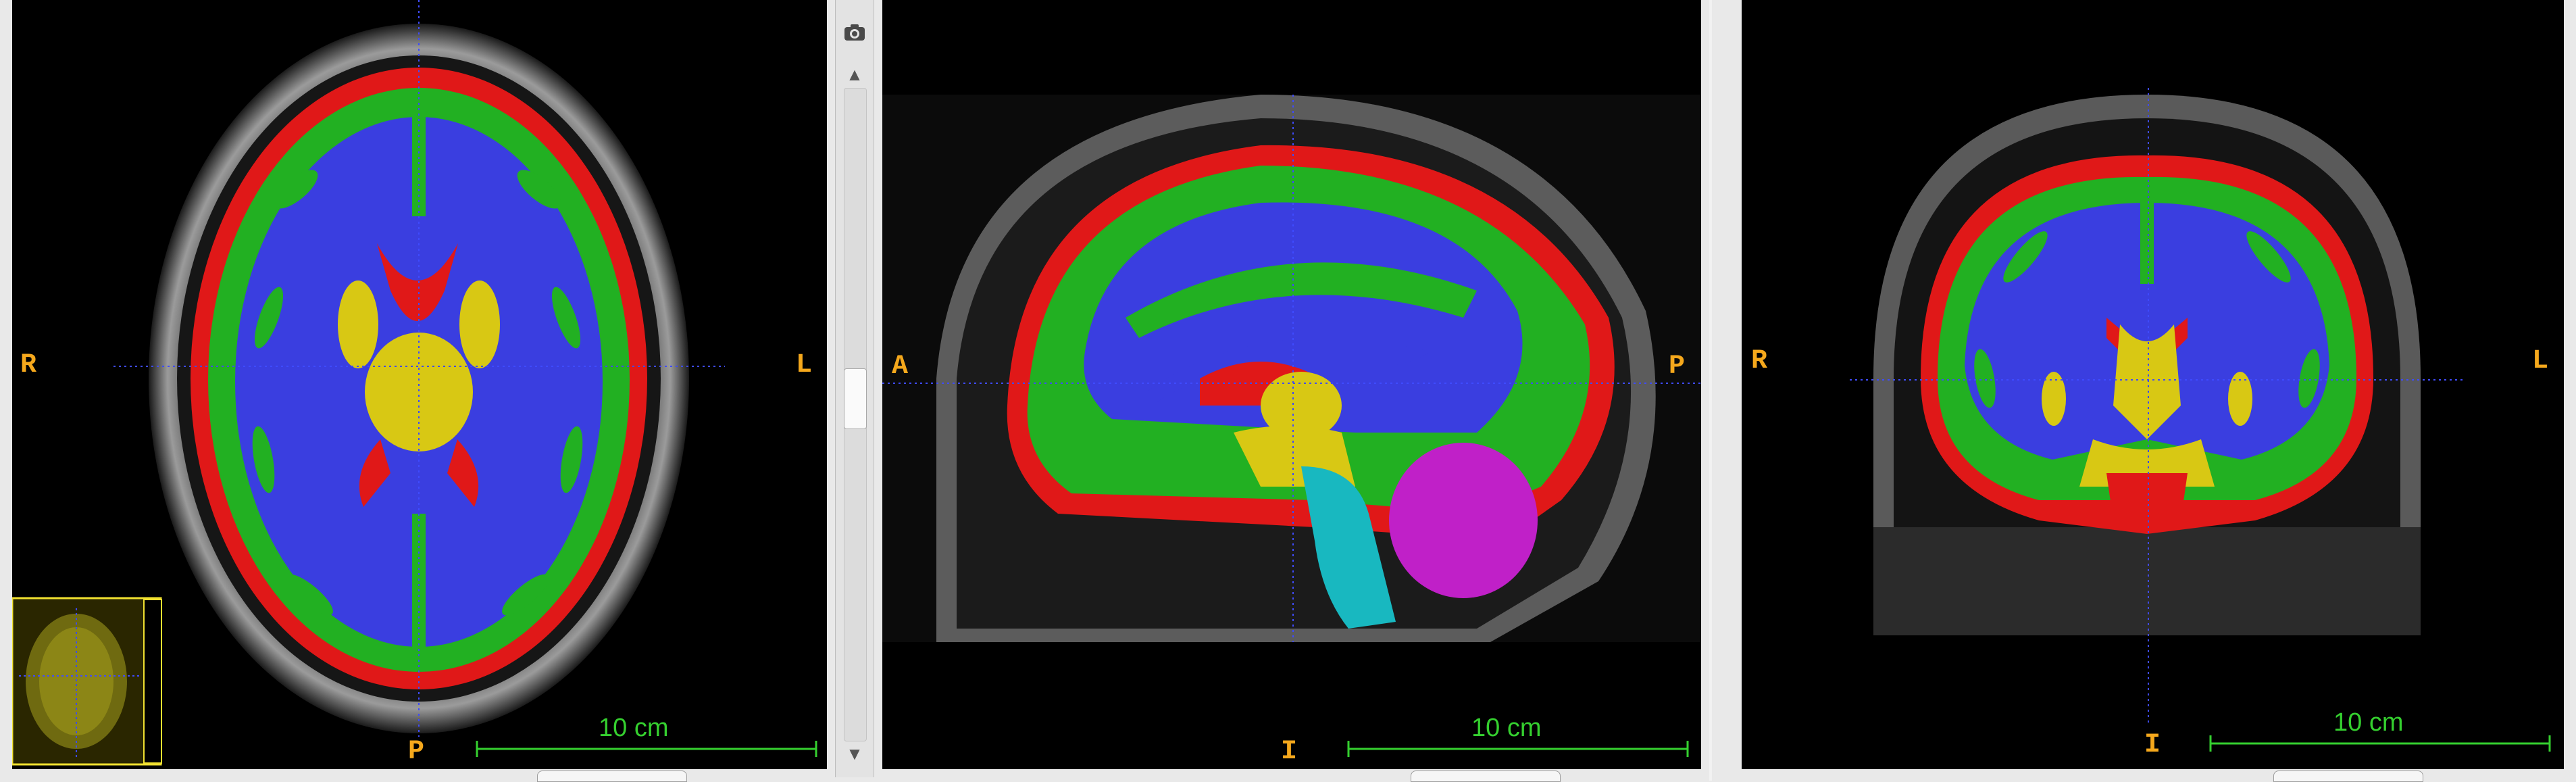  I want to click on slice-scrollbar: ▲ ▼, so click(854, 389).